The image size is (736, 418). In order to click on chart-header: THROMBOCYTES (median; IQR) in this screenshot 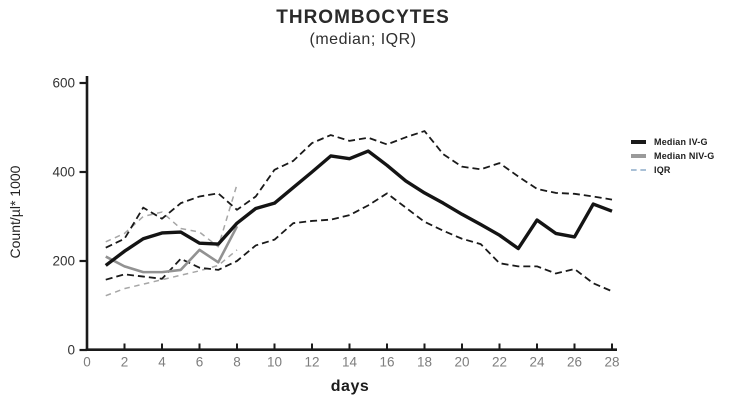, I will do `click(363, 24)`.